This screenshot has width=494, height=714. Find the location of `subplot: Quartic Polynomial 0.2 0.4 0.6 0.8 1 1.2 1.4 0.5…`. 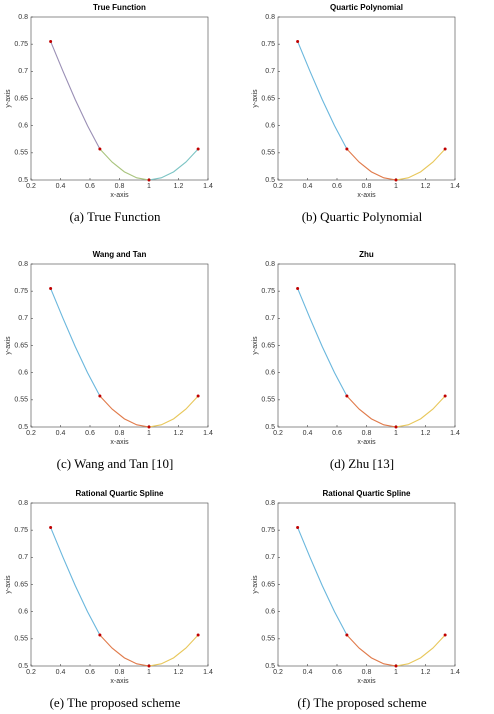

subplot: Quartic Polynomial 0.2 0.4 0.6 0.8 1 1.2 1.4 0.5… is located at coordinates (356, 113).